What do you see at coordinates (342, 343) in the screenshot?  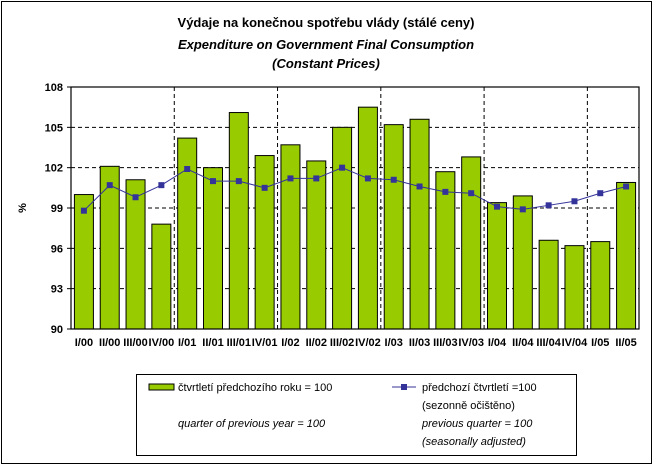 I see `x-tick-label: III/02` at bounding box center [342, 343].